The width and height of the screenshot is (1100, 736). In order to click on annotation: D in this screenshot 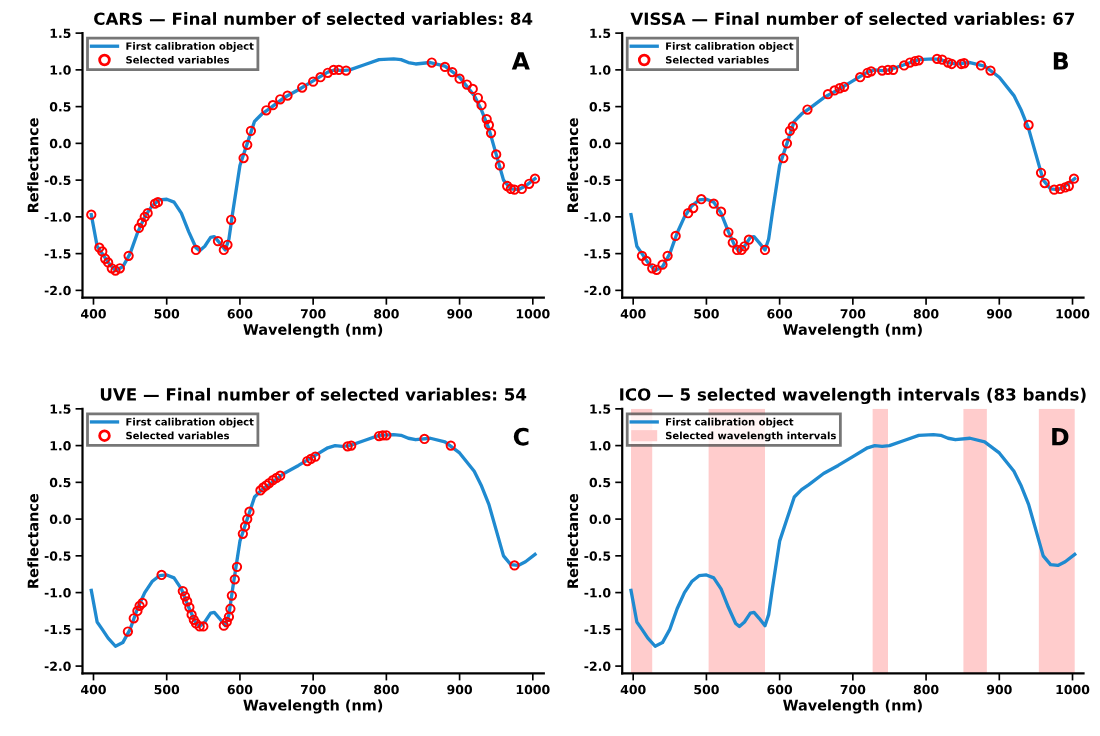, I will do `click(1060, 437)`.